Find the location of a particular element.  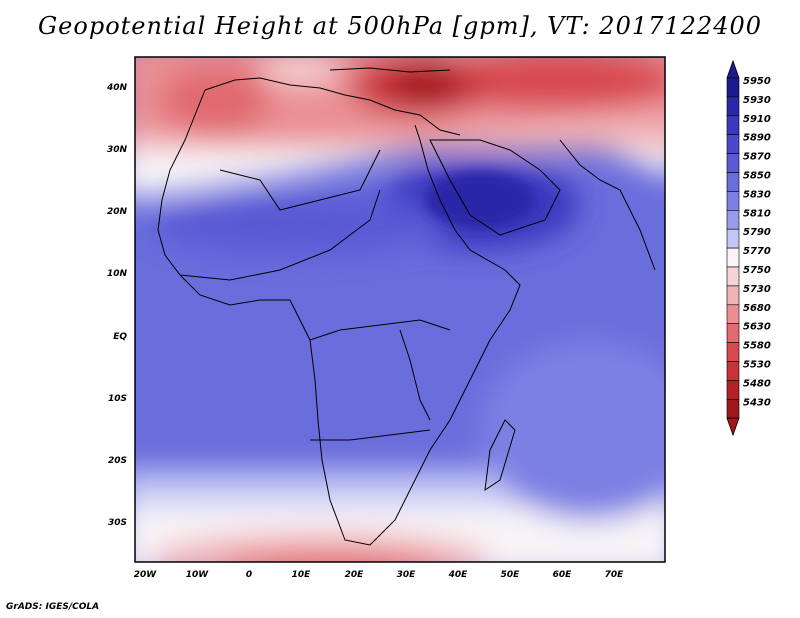

lon-label: 60E is located at coordinates (563, 575).